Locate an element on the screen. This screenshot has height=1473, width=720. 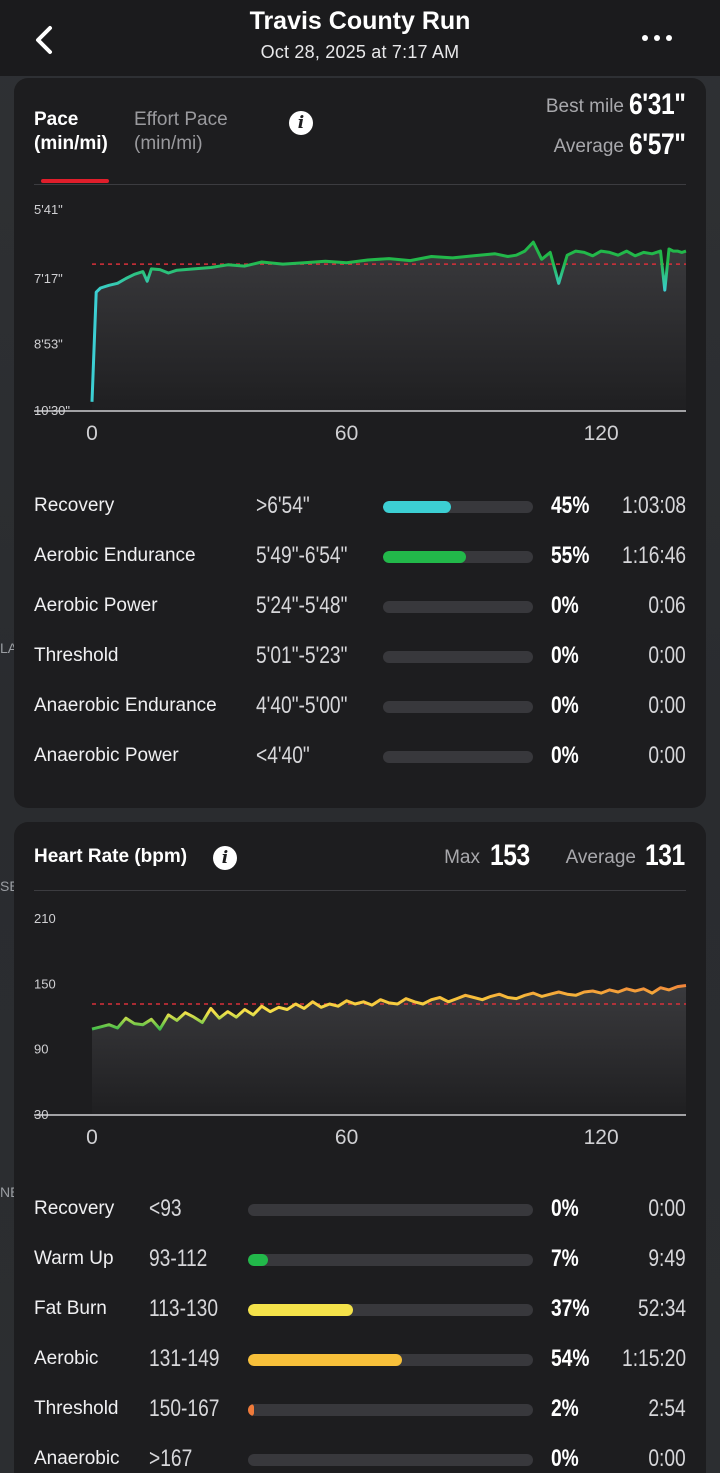
heart-rate-series-line is located at coordinates (389, 1007).